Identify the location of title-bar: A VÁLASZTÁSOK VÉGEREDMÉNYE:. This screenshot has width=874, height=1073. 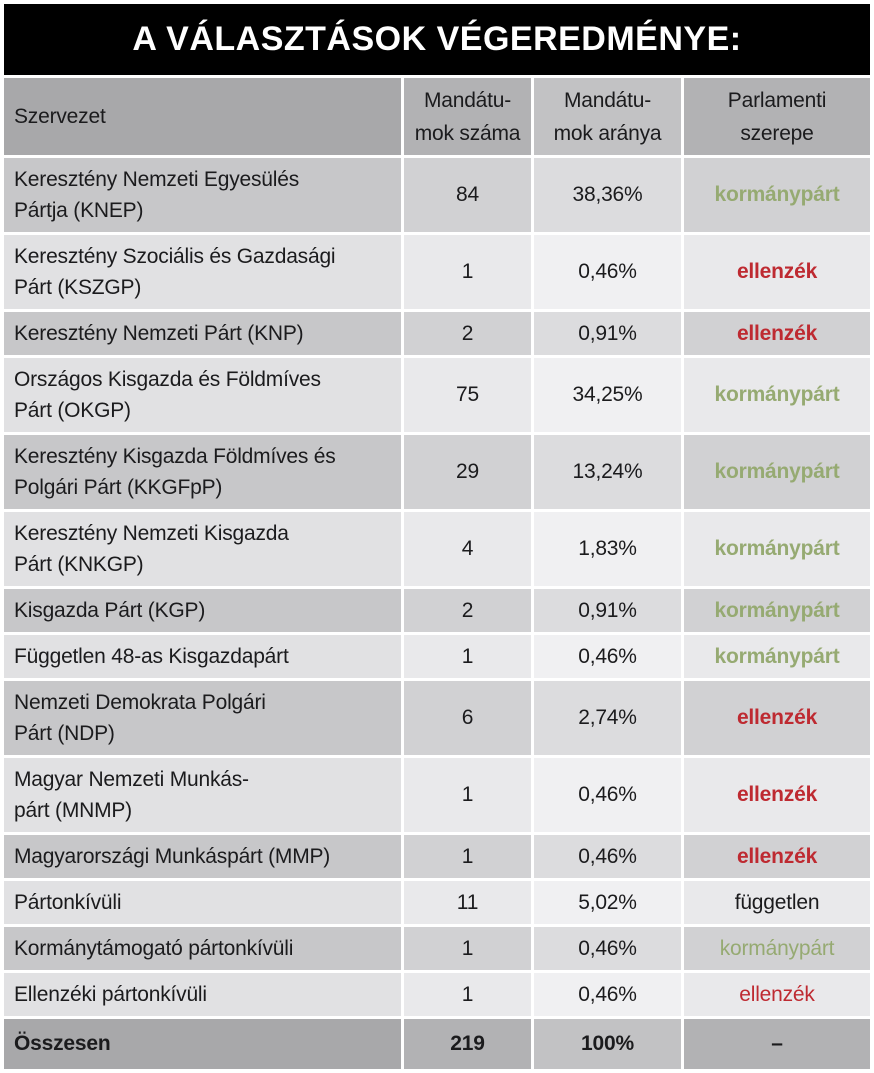
(437, 39).